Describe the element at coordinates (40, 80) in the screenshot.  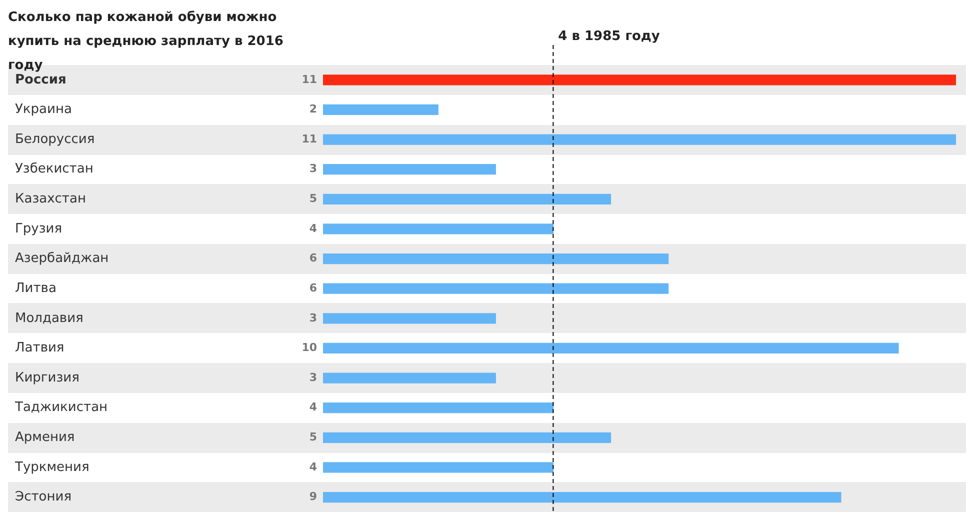
I see `y-tick-label: Россия` at that location.